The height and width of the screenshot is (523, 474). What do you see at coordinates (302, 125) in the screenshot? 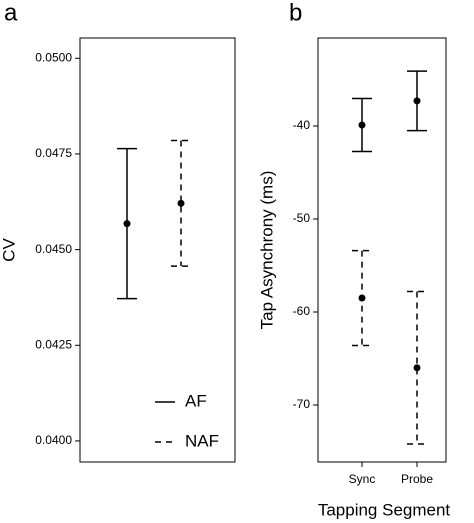
I see `y-tick-label: -40` at bounding box center [302, 125].